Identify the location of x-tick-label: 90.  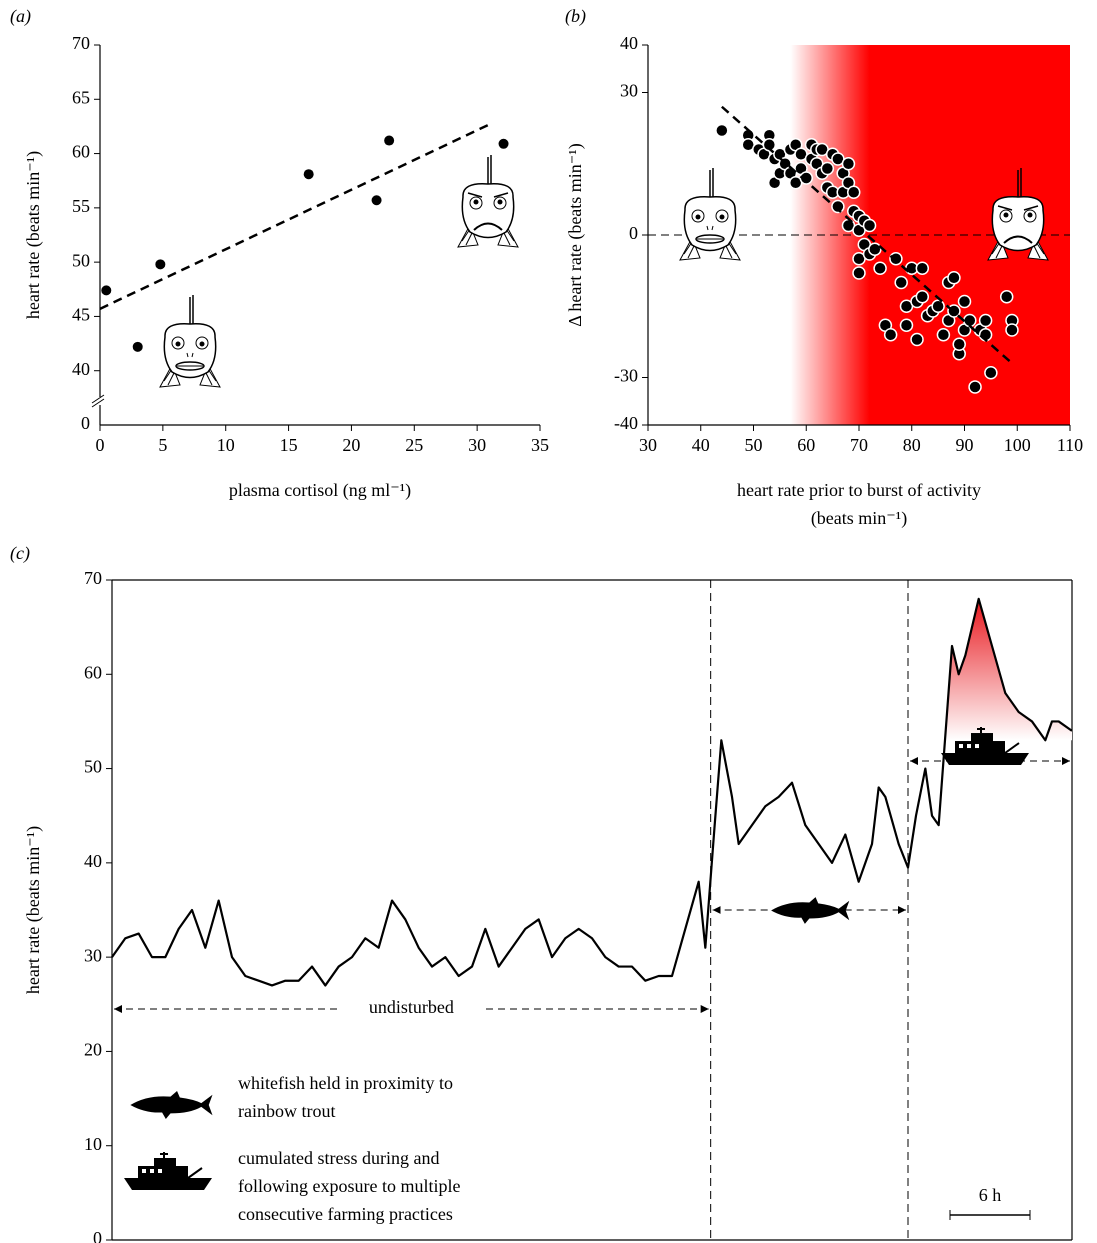
(965, 445).